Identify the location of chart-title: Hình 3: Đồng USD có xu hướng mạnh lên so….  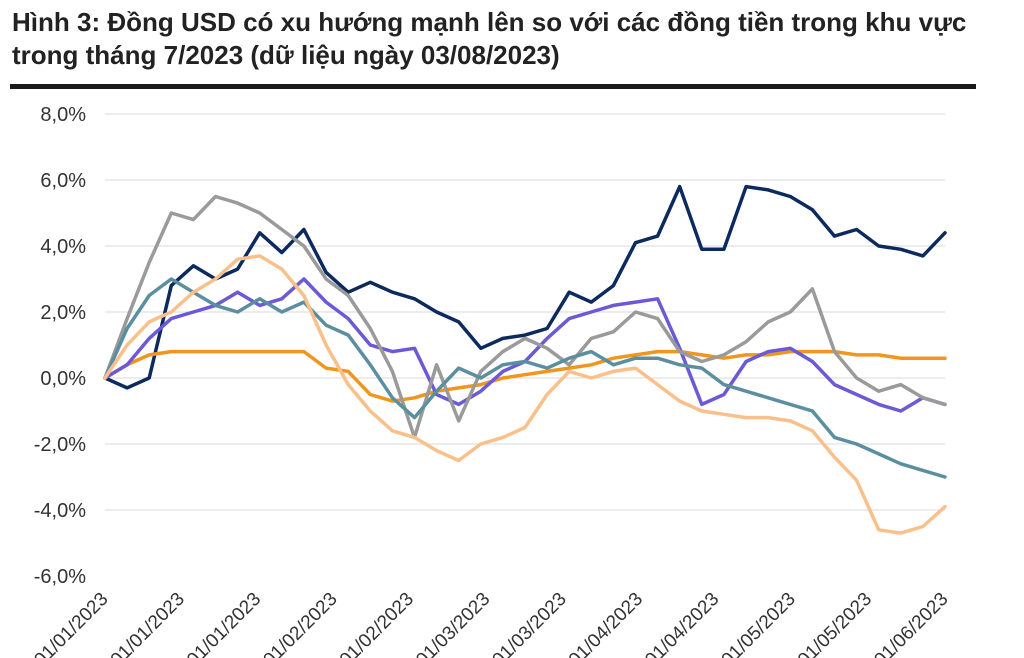
(489, 38).